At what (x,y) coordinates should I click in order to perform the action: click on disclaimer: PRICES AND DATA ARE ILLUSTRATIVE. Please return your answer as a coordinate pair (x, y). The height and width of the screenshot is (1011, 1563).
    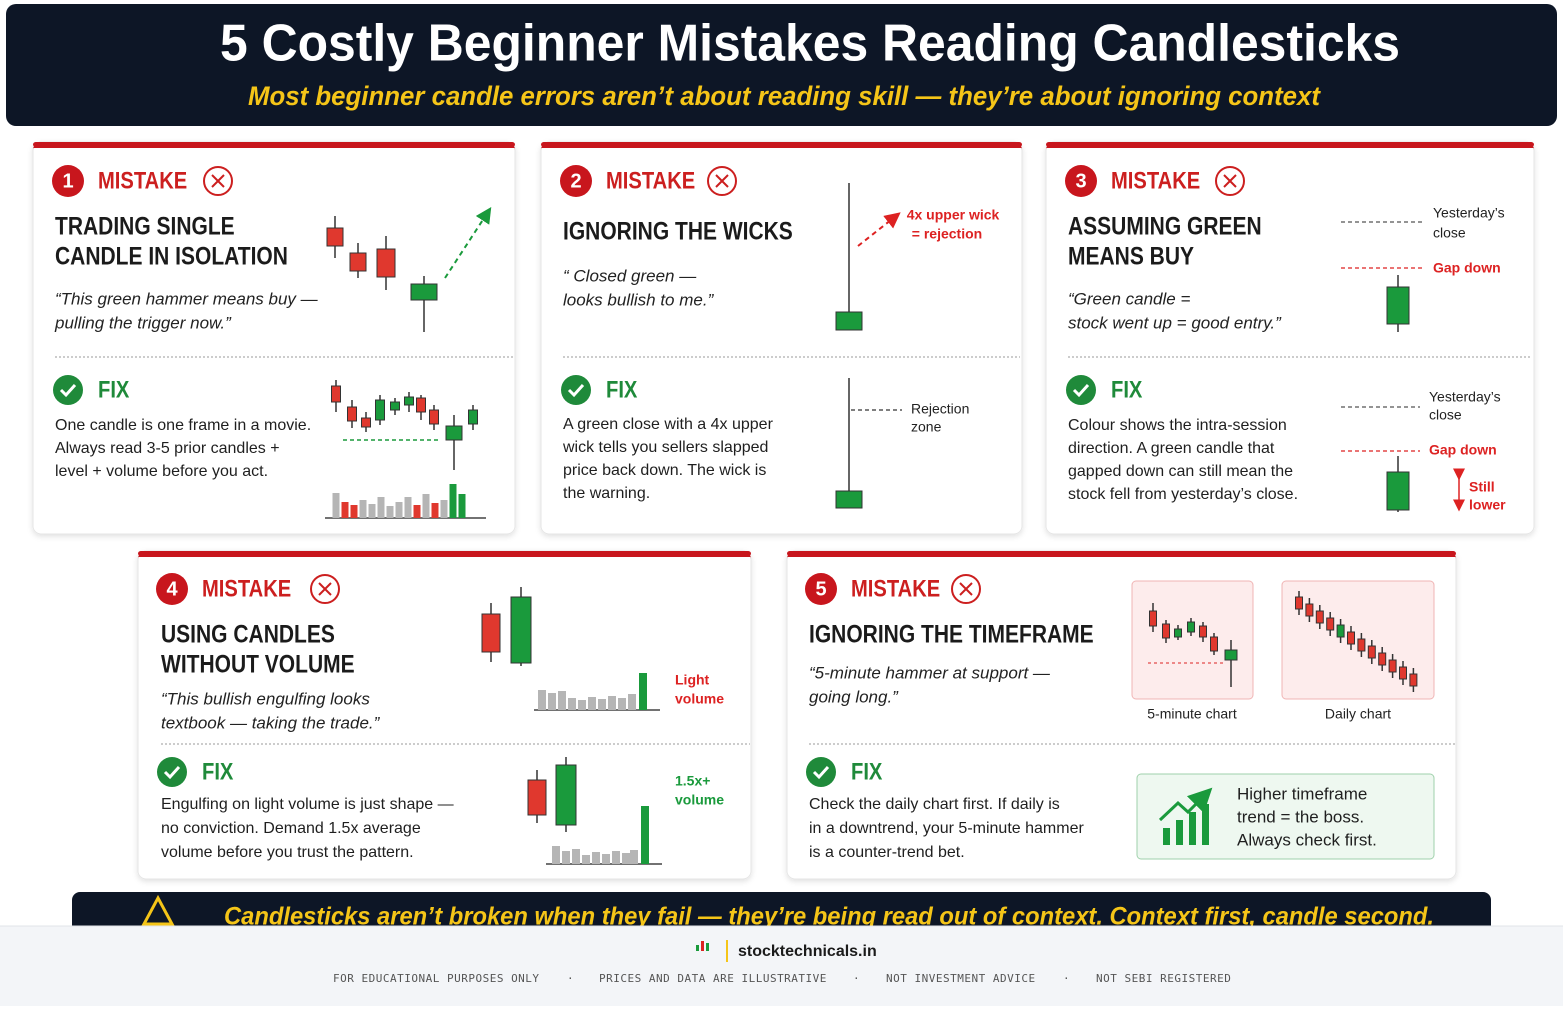
    Looking at the image, I should click on (713, 978).